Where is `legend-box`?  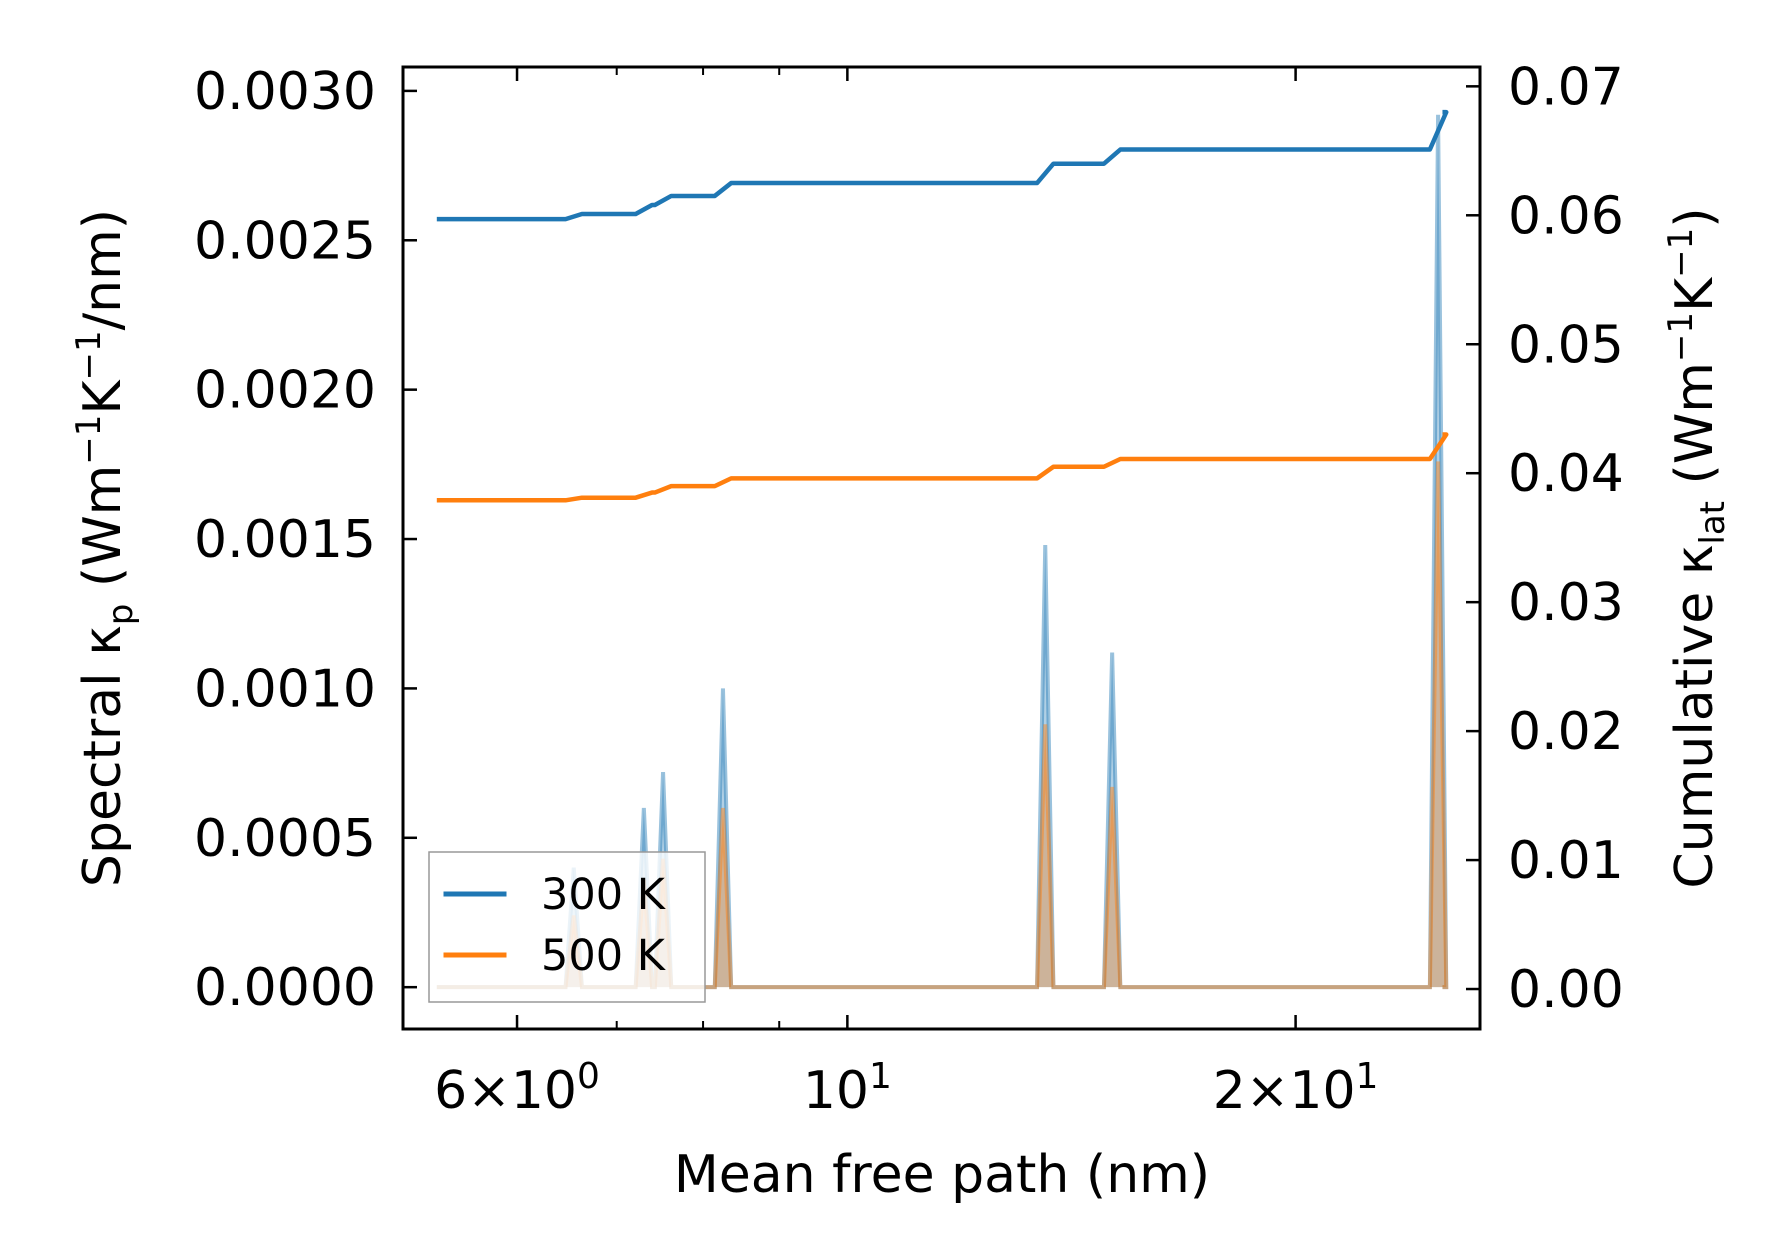 legend-box is located at coordinates (567, 927).